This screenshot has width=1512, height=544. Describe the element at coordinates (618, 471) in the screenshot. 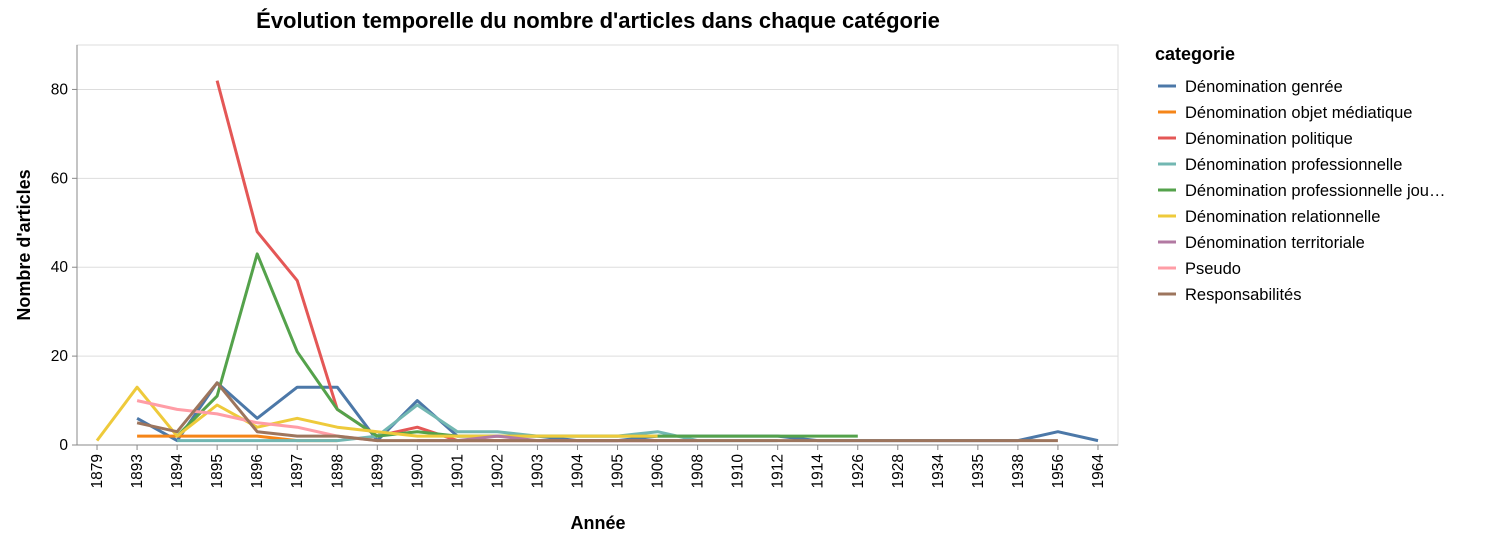

I see `x-tick-label: 1905` at that location.